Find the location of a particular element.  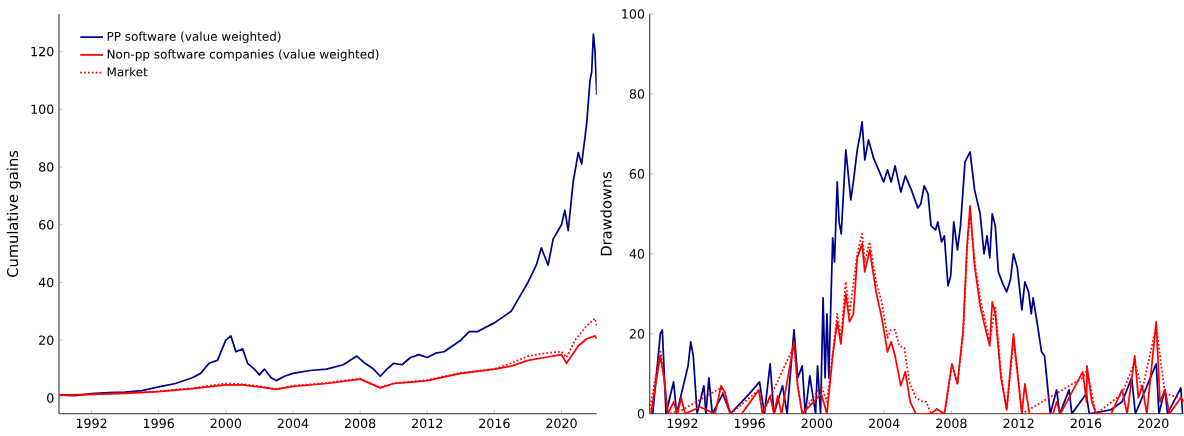

legend-label: Market is located at coordinates (127, 72).